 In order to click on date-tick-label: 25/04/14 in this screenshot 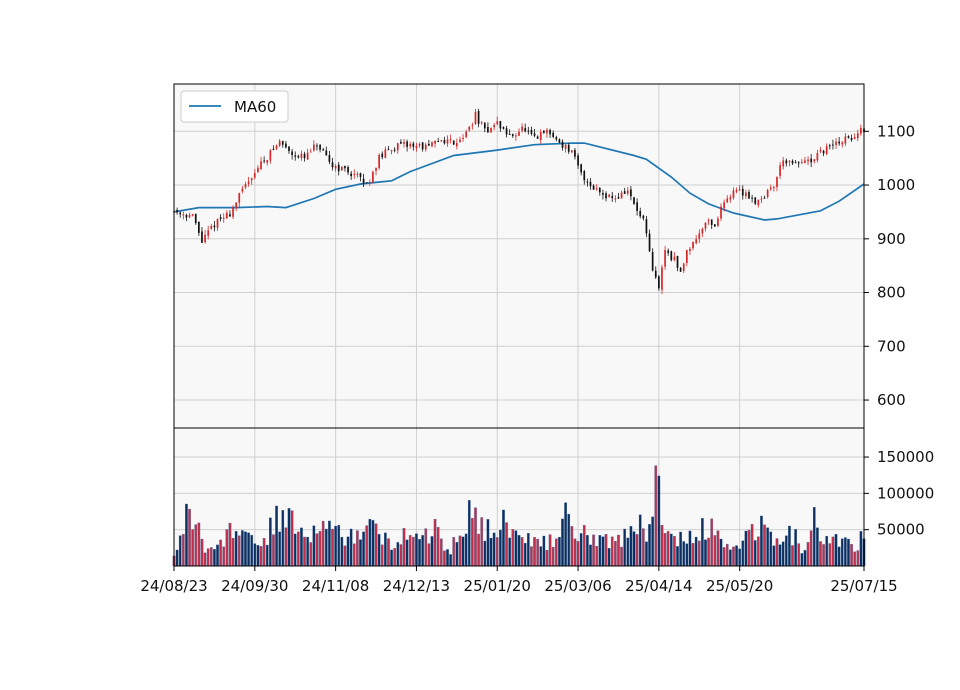, I will do `click(658, 586)`.